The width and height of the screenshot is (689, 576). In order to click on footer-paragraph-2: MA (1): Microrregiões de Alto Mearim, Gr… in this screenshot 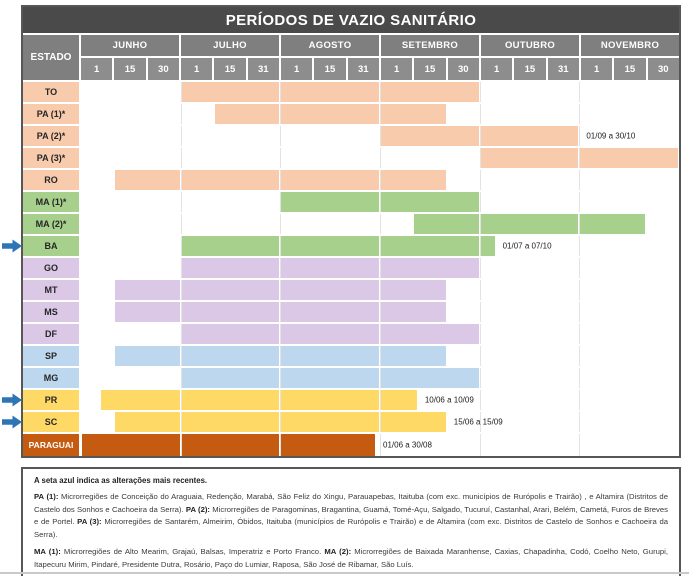, I will do `click(351, 558)`.